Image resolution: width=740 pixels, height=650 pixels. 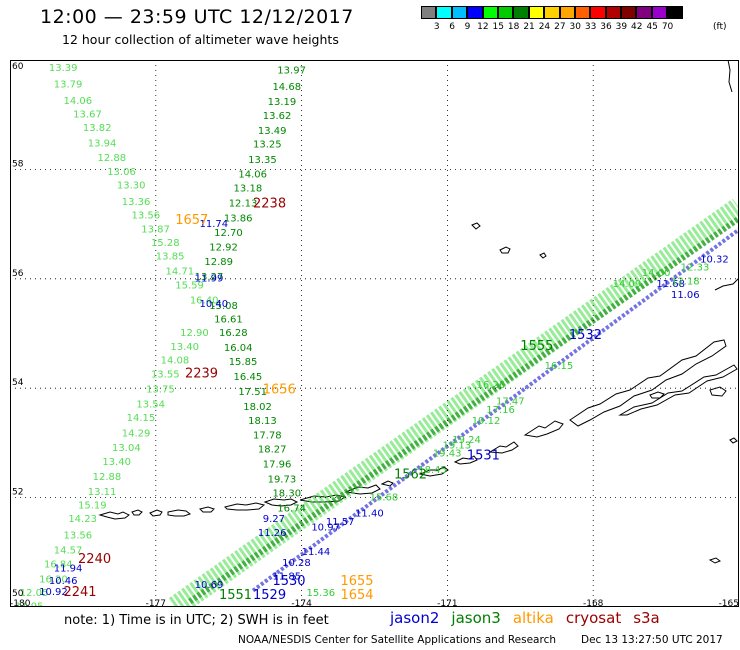 I want to click on wave-height-value: 13.36, so click(x=136, y=202).